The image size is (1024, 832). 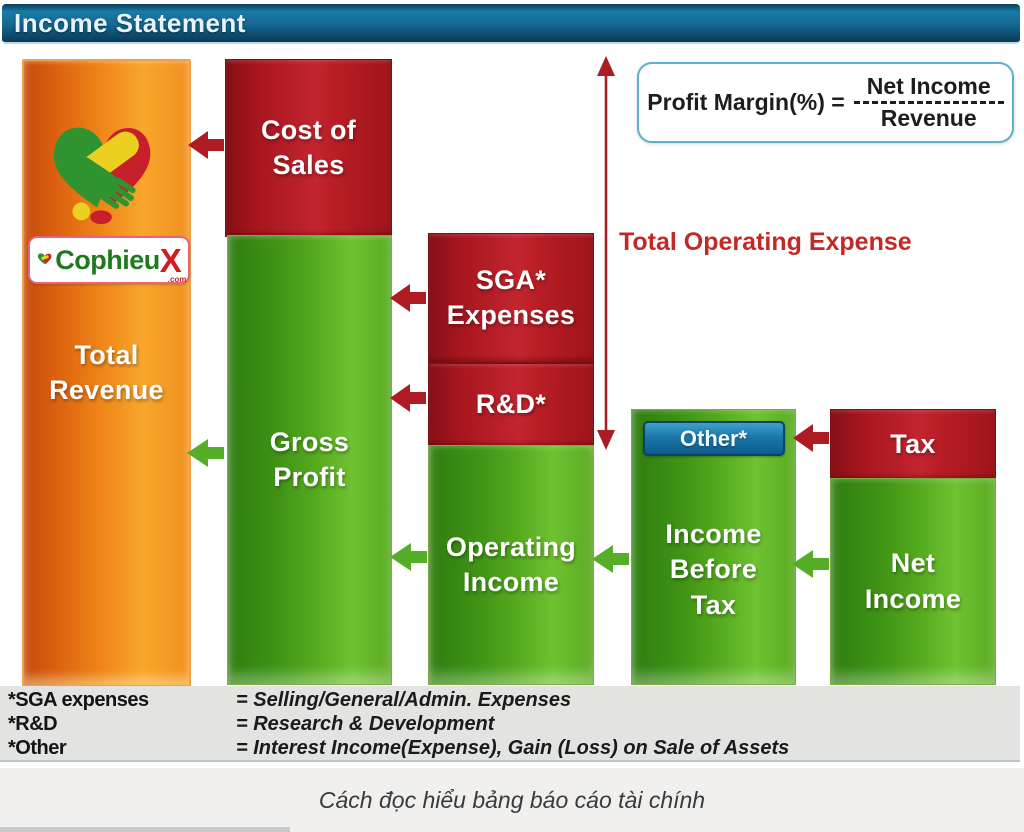 What do you see at coordinates (811, 438) in the screenshot?
I see `arrow-tax-to-other-icon` at bounding box center [811, 438].